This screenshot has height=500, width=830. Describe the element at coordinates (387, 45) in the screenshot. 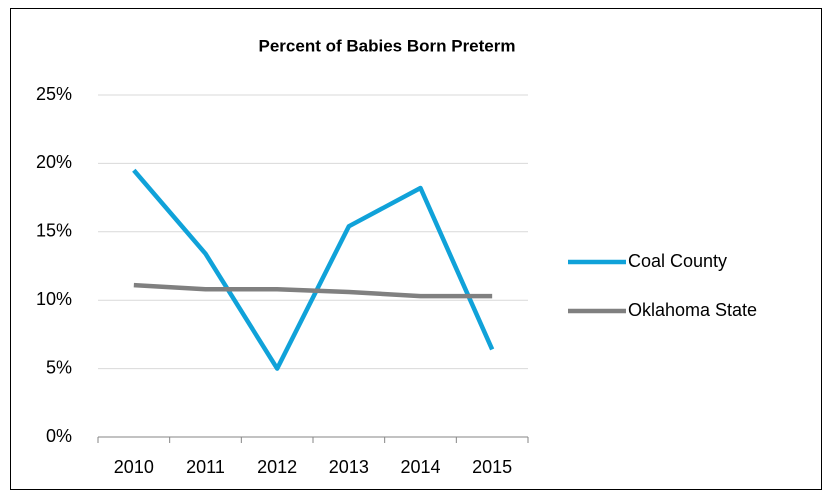

I see `chart-title: Percent of Babies Born Preterm` at that location.